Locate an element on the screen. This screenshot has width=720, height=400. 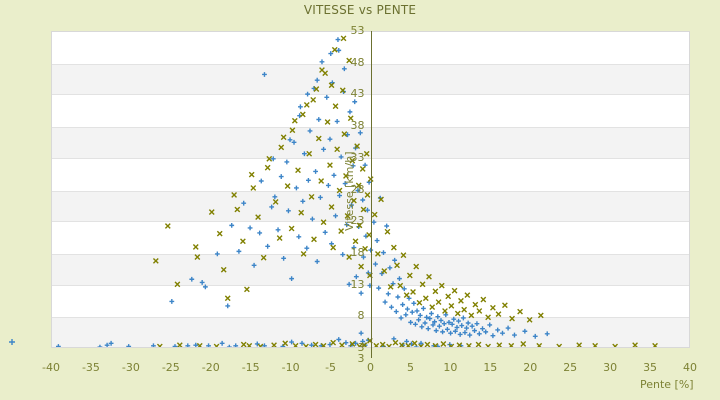
x-tick-label: -20 is located at coordinates (210, 367).